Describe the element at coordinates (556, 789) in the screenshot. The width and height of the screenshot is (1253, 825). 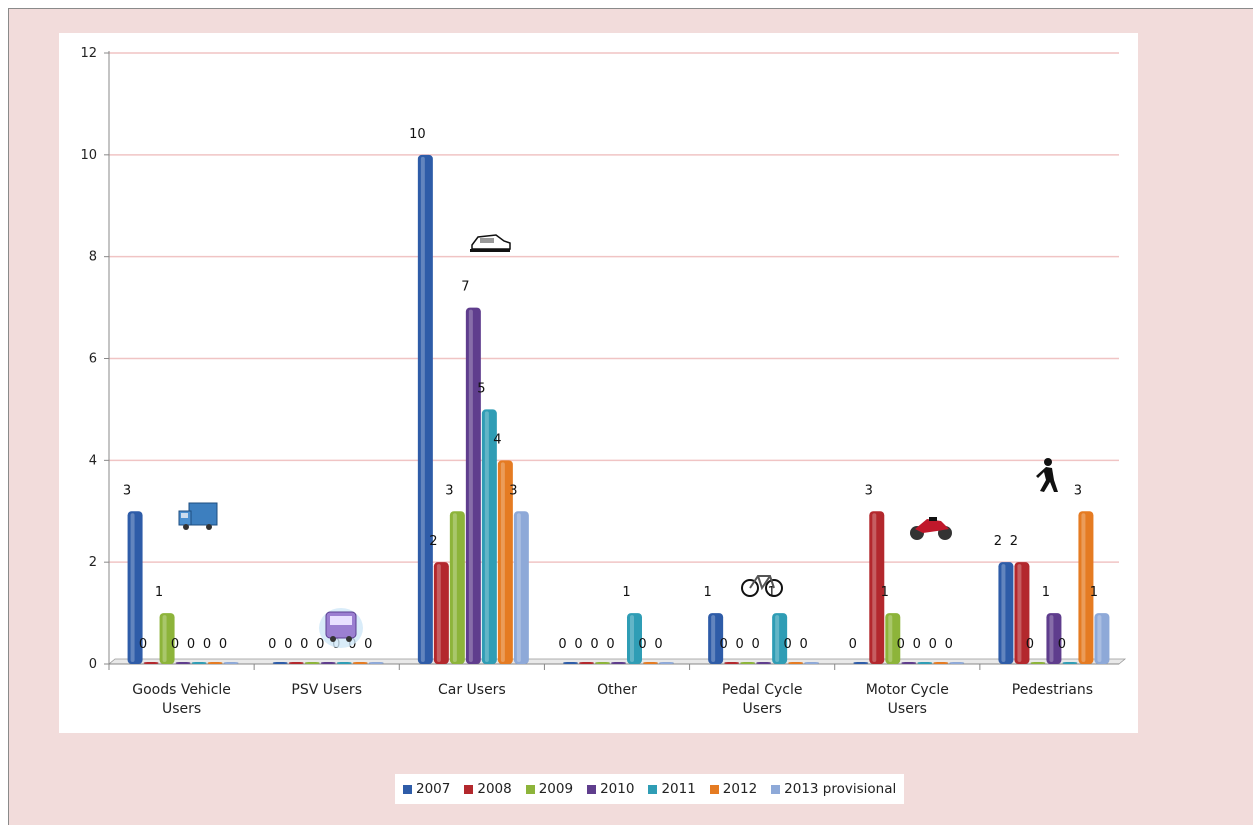
I see `legend-label: 2009` at that location.